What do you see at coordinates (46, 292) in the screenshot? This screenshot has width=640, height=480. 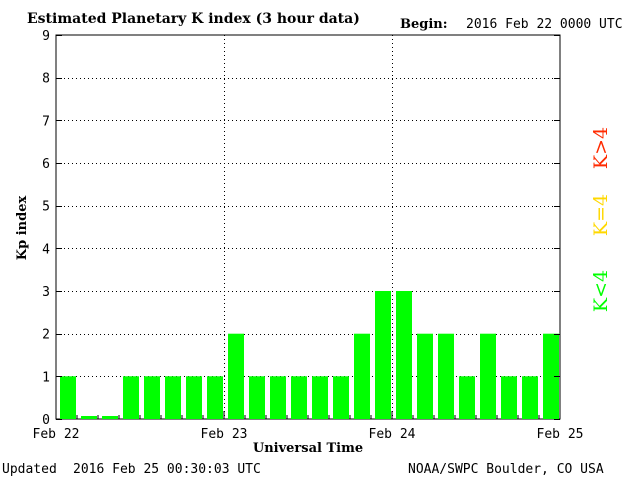 I see `y-tick-label-3: 3` at bounding box center [46, 292].